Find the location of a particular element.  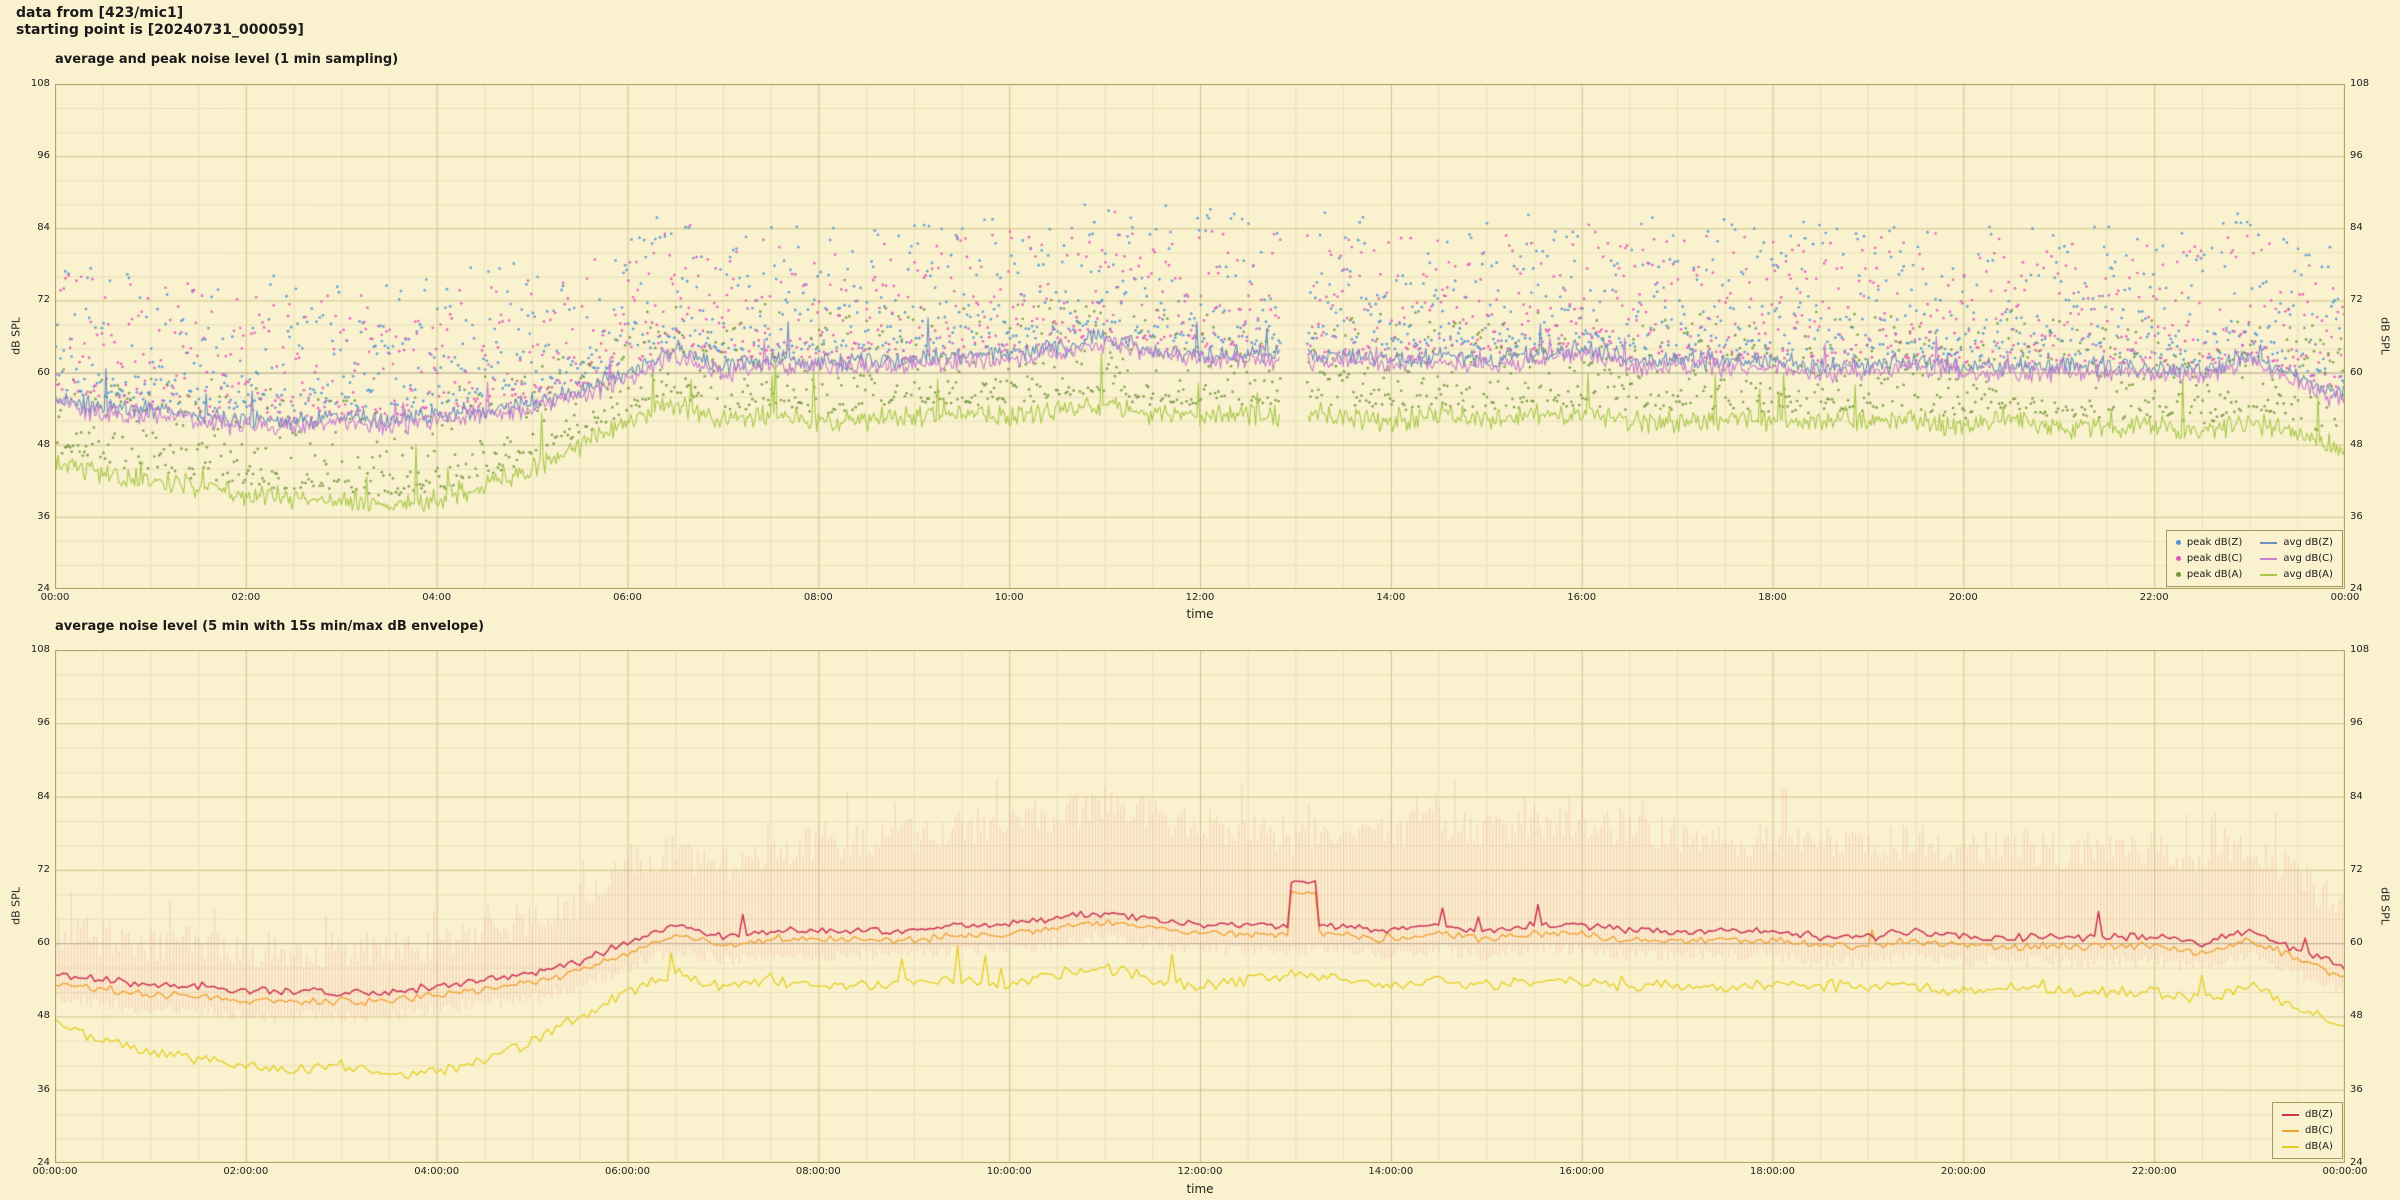

chart2-xtick: 02:00:00 is located at coordinates (246, 1171).